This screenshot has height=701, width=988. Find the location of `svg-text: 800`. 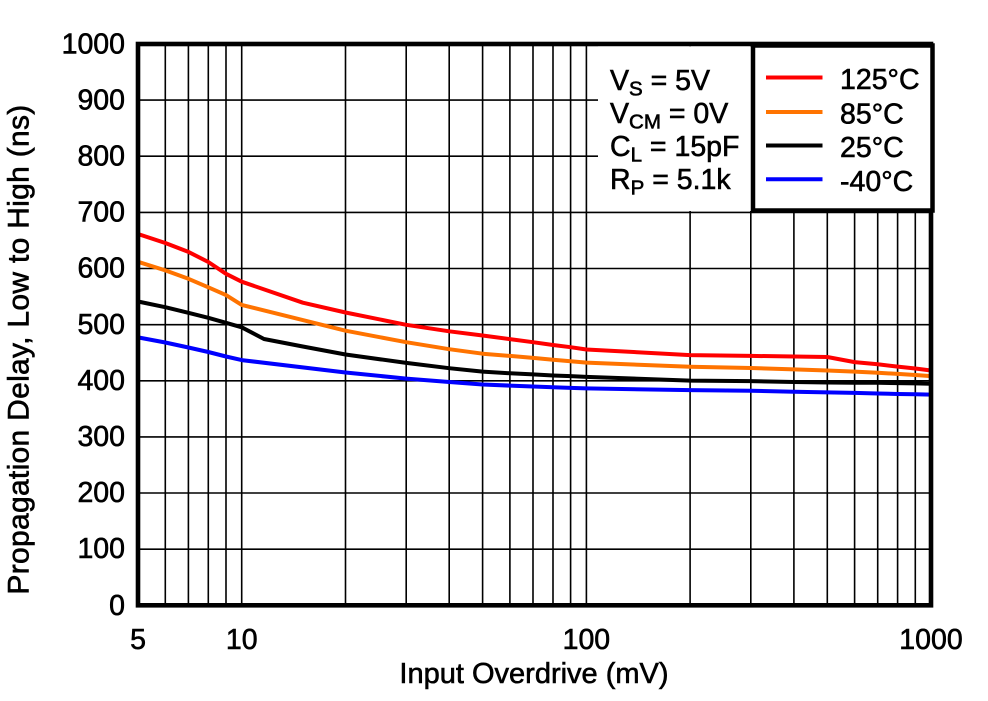

svg-text: 800 is located at coordinates (101, 157).